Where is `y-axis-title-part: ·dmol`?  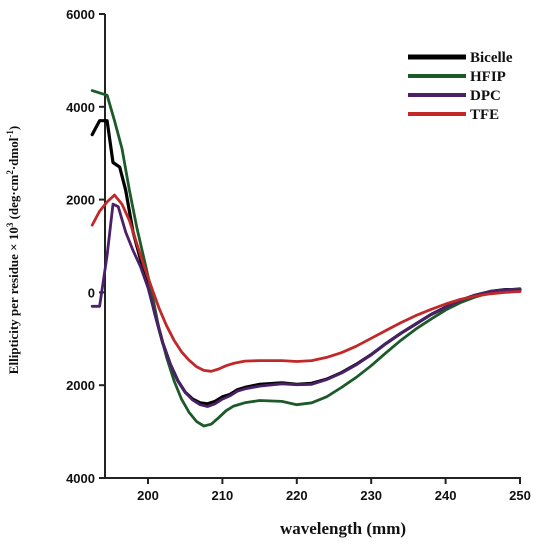 y-axis-title-part: ·dmol is located at coordinates (13, 153).